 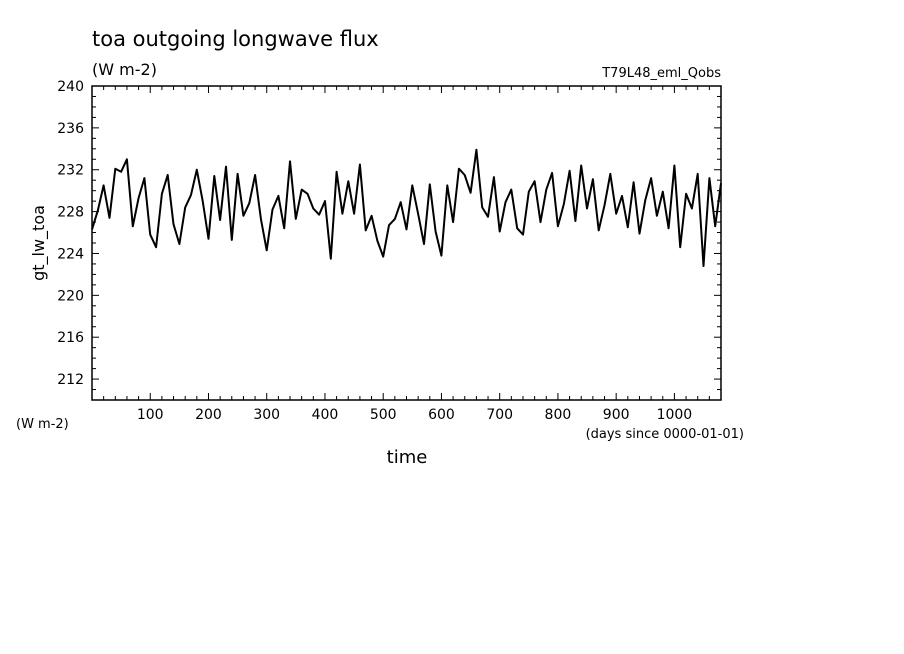 I want to click on x-tick-label: 700, so click(x=499, y=415).